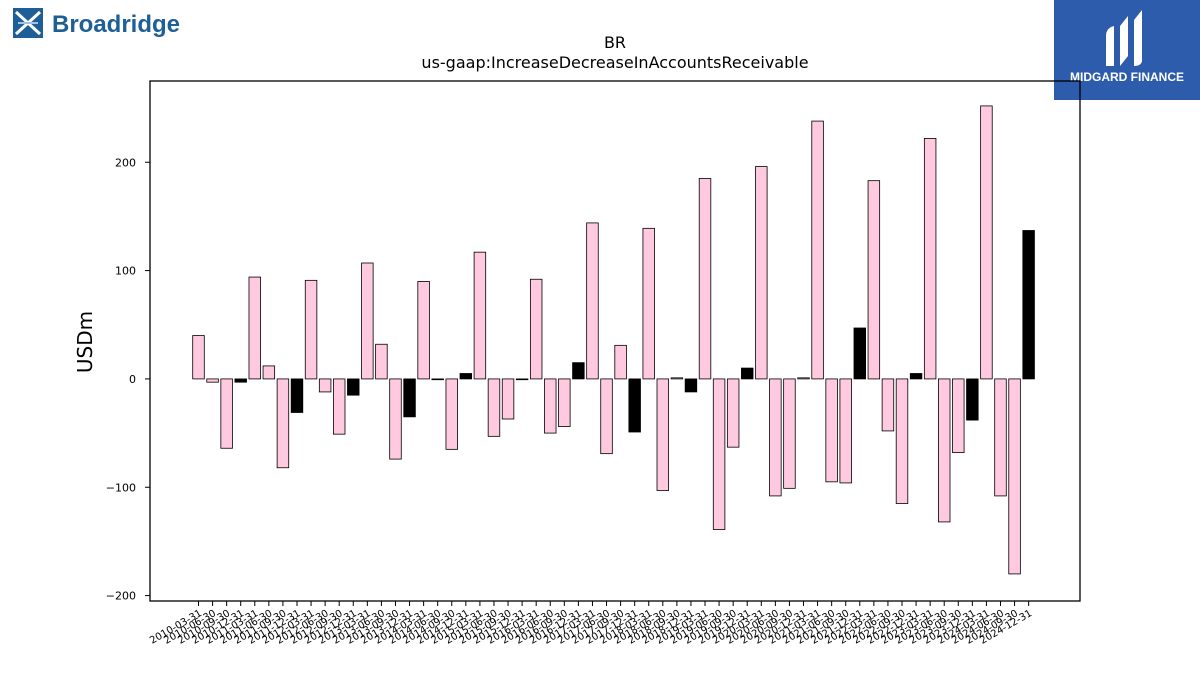 This screenshot has width=1200, height=675. I want to click on y-tick-label: −200, so click(121, 596).